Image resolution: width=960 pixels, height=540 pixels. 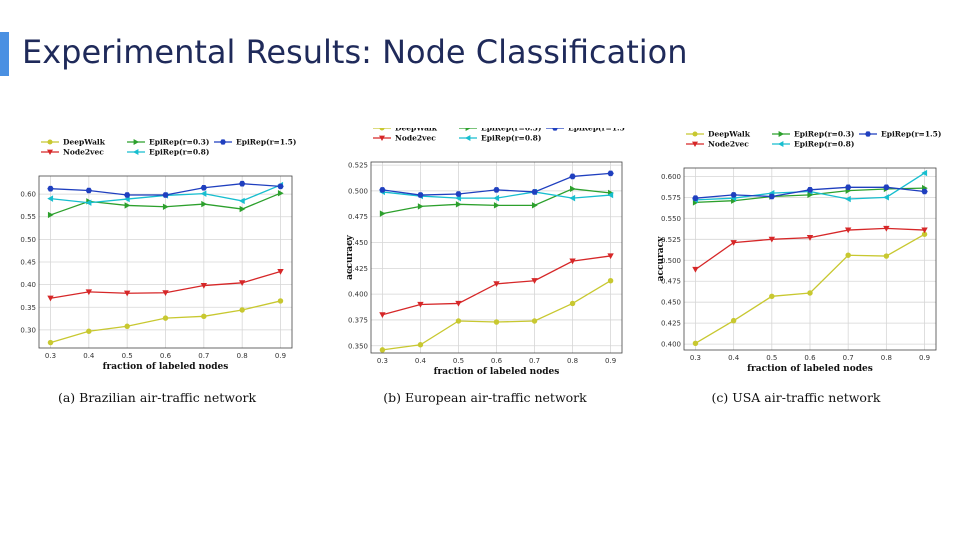 What do you see at coordinates (458, 361) in the screenshot?
I see `chart-b-xtick-label: 0.5` at bounding box center [458, 361].